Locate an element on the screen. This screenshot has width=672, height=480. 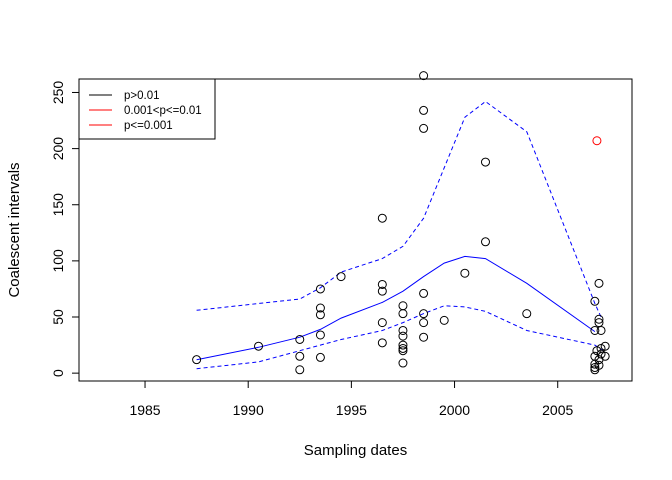
y-tick-label: 200 is located at coordinates (58, 149).